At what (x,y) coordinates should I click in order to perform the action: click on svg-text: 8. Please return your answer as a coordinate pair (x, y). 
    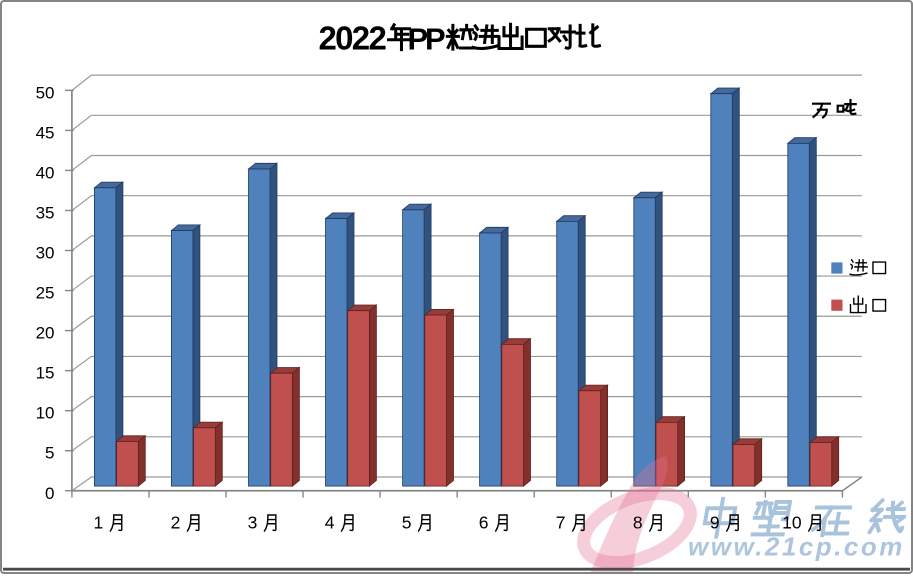
    Looking at the image, I should click on (638, 523).